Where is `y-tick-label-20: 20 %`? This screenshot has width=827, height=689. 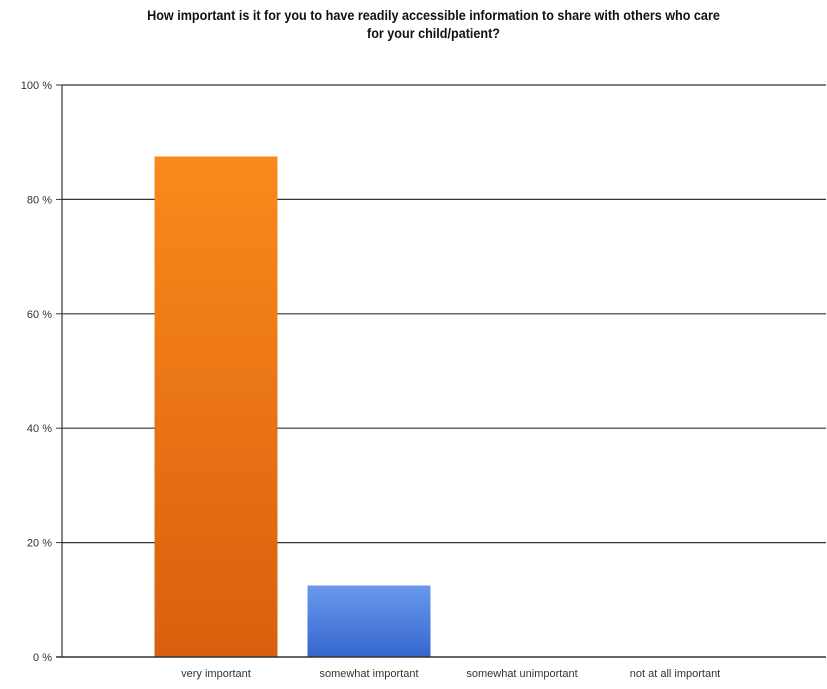 y-tick-label-20: 20 % is located at coordinates (39, 544).